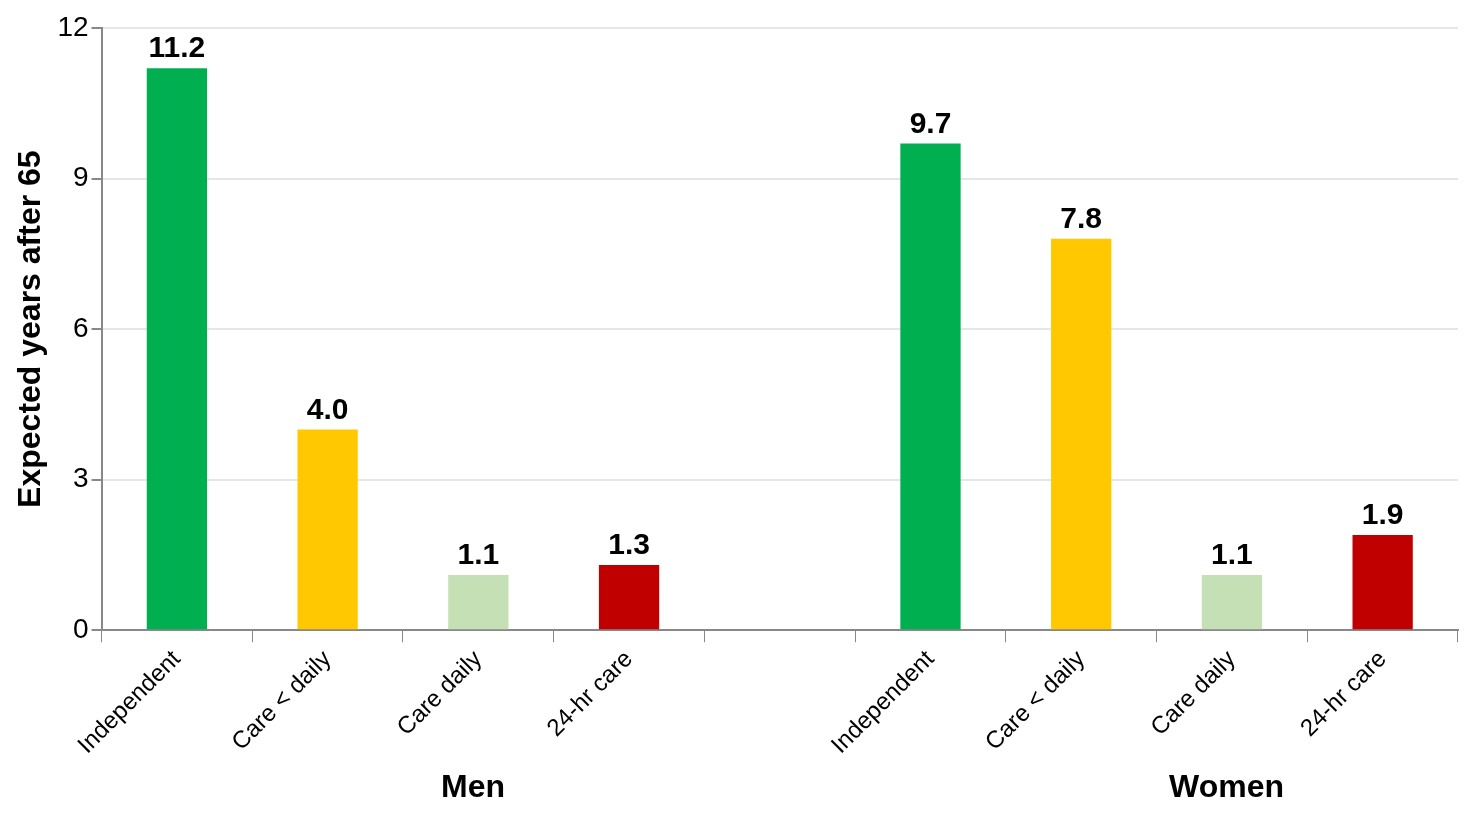 Image resolution: width=1477 pixels, height=818 pixels. Describe the element at coordinates (1382, 514) in the screenshot. I see `data-label: 1.9` at that location.